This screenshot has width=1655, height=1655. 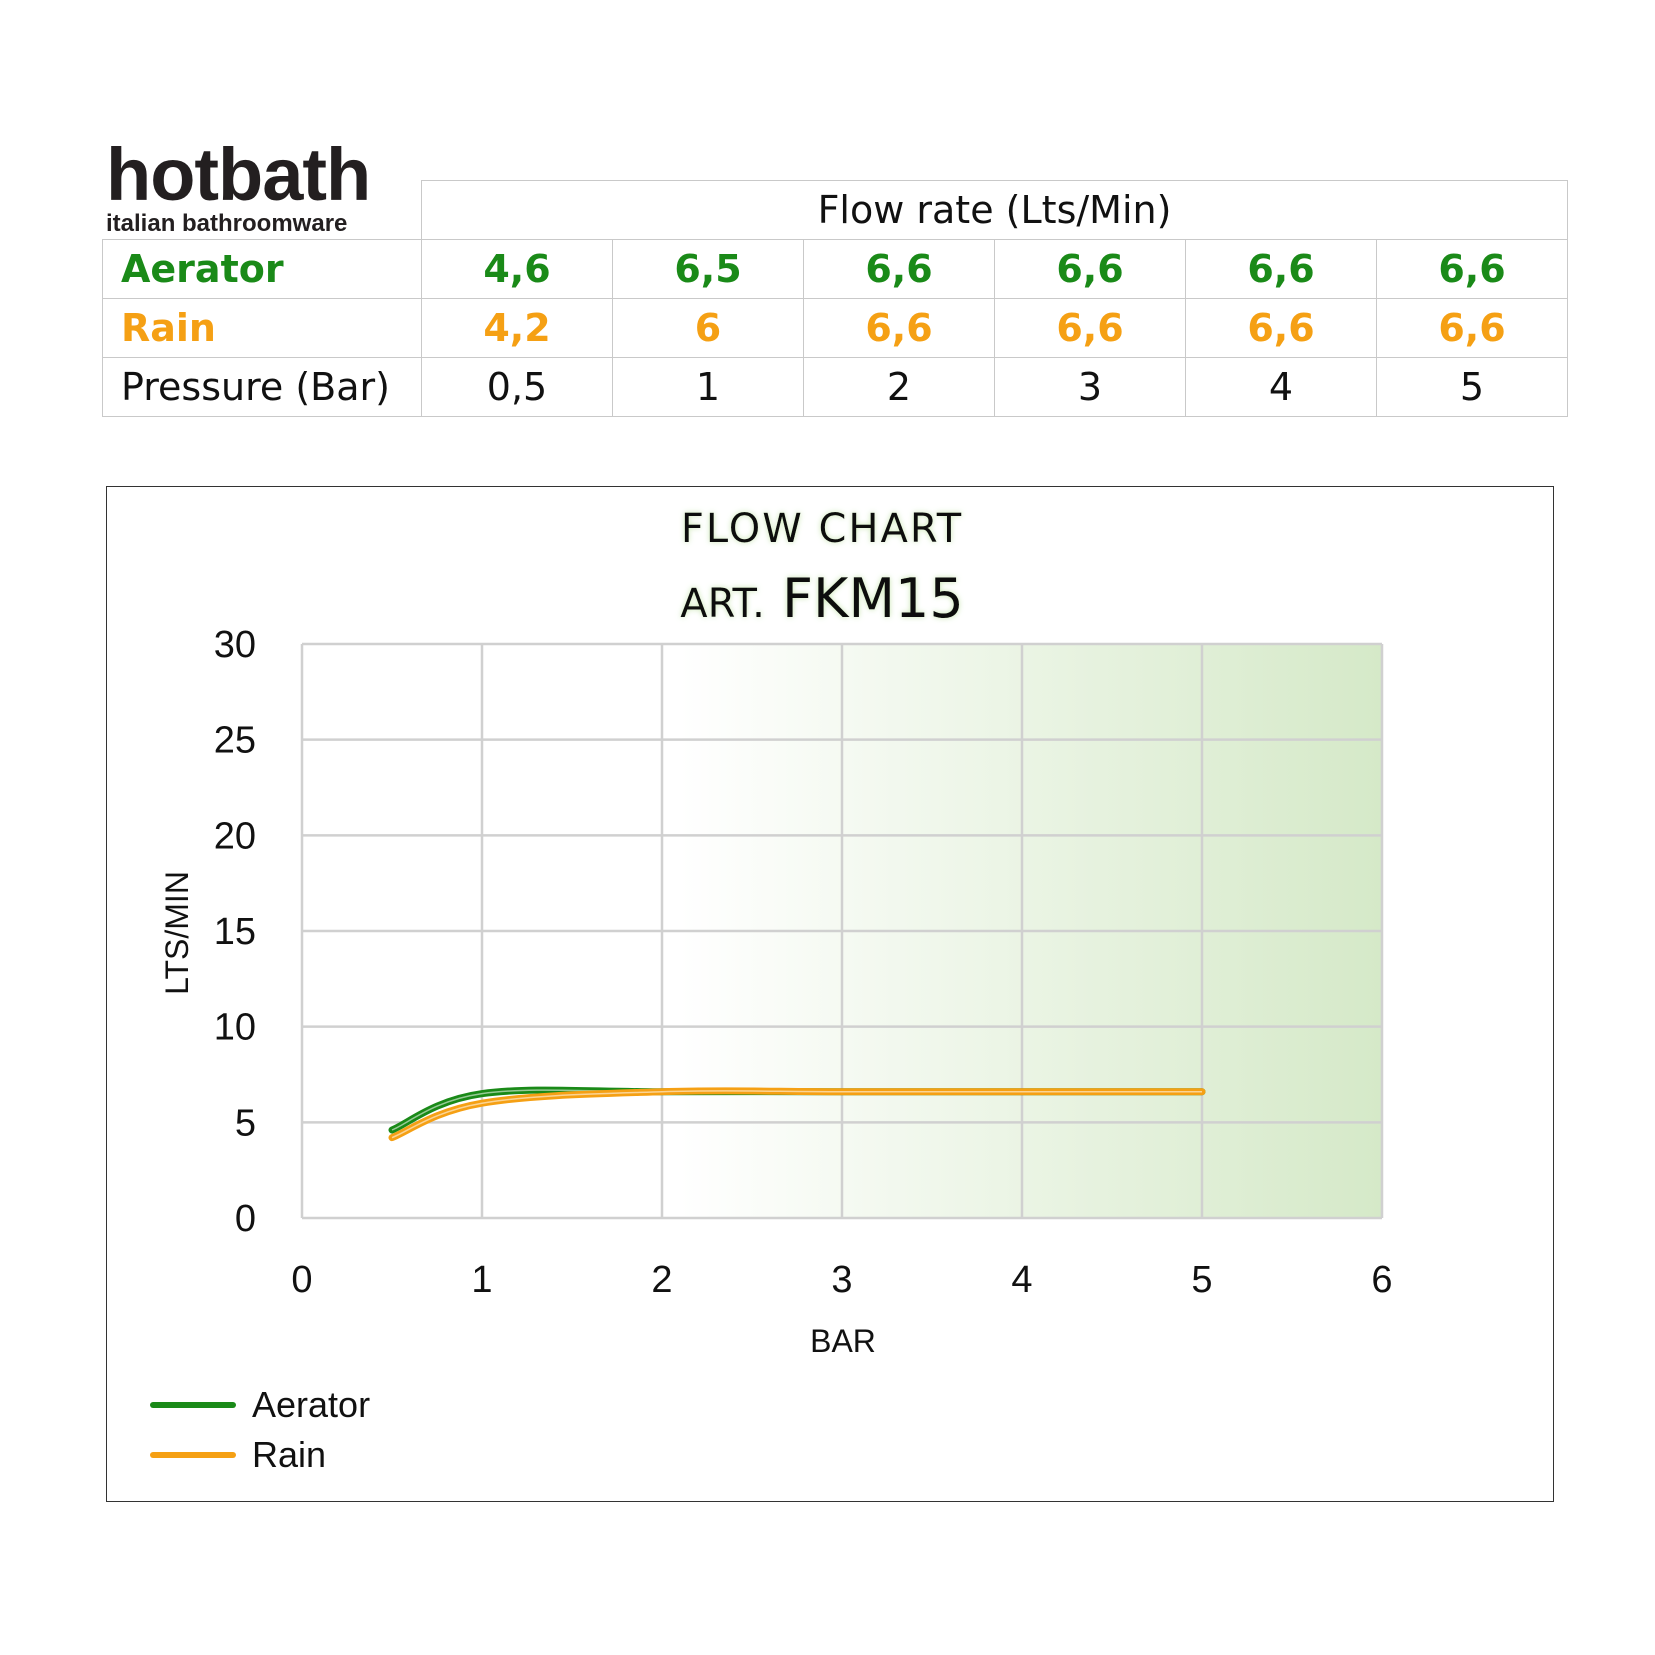 I want to click on x-tick-label: 6, so click(x=1381, y=1280).